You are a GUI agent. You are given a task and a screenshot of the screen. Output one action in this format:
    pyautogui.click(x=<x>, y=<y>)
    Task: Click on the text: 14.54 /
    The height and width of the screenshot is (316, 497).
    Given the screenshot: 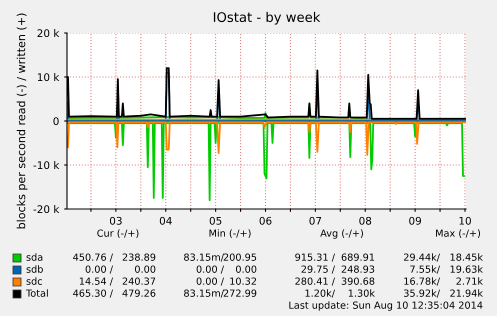 What is the action you would take?
    pyautogui.click(x=96, y=282)
    